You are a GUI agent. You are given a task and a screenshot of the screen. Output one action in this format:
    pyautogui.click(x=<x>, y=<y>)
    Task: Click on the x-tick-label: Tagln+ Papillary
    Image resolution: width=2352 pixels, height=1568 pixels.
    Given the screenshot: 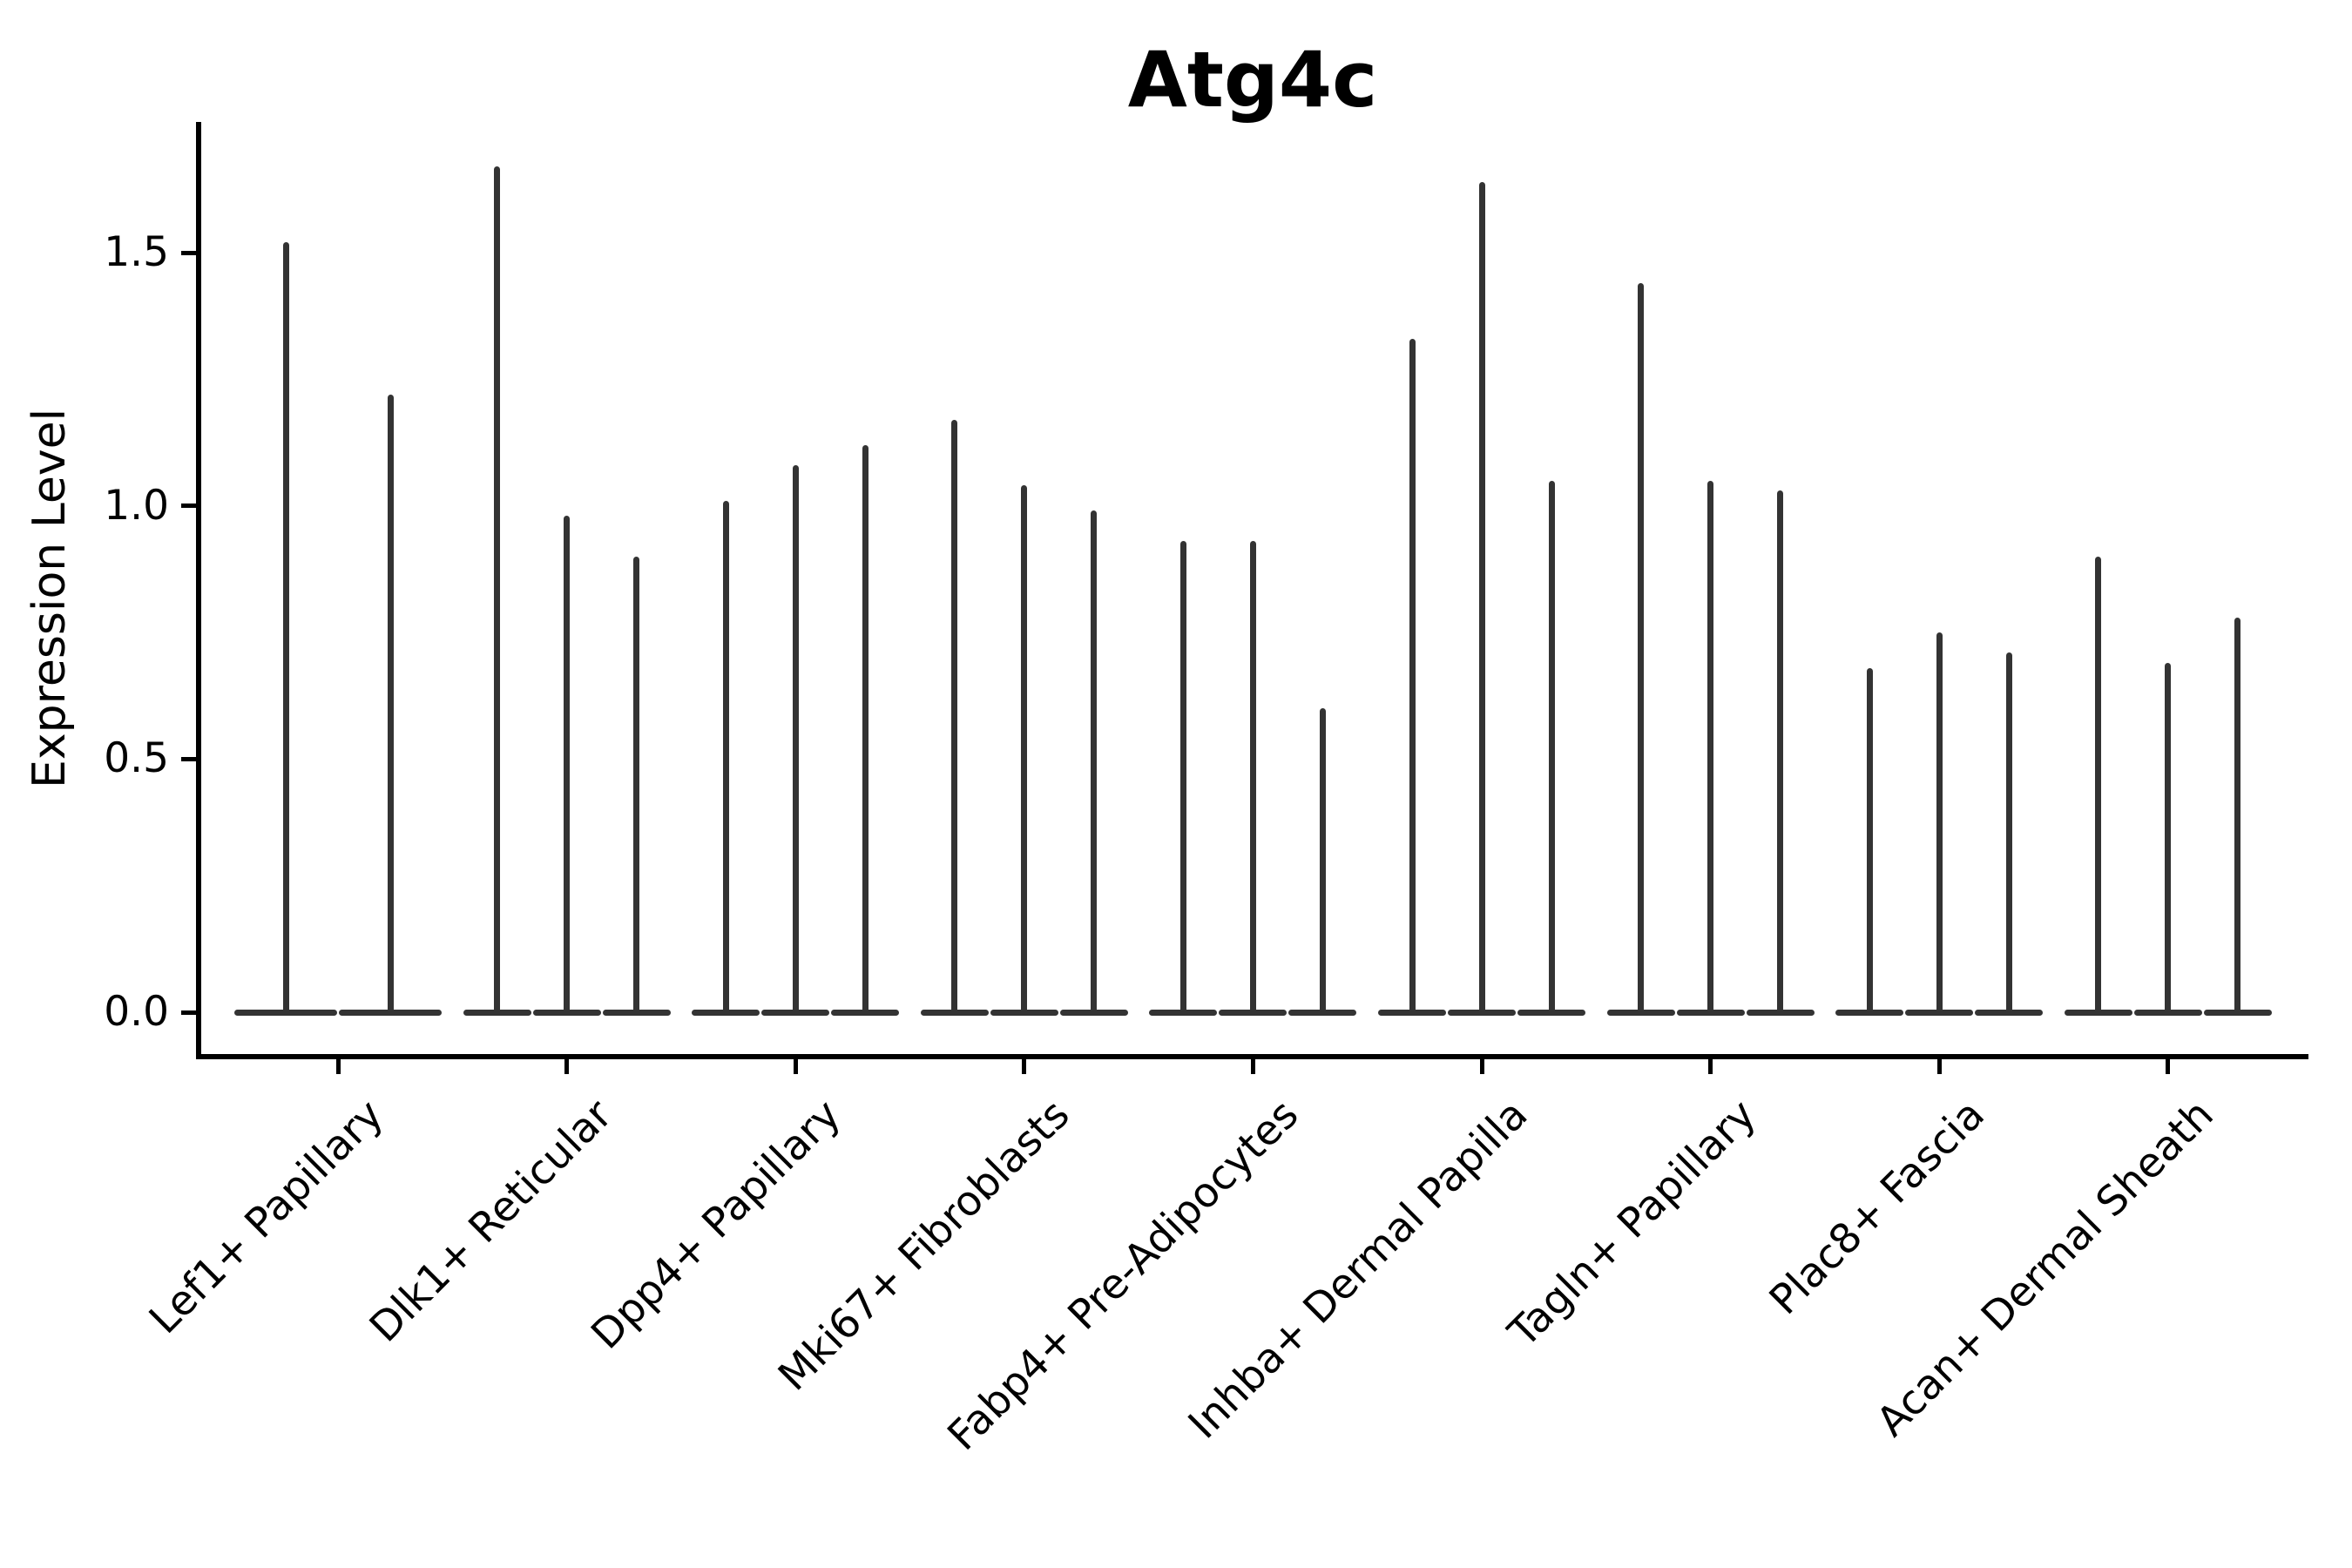 What is the action you would take?
    pyautogui.click(x=1633, y=1224)
    